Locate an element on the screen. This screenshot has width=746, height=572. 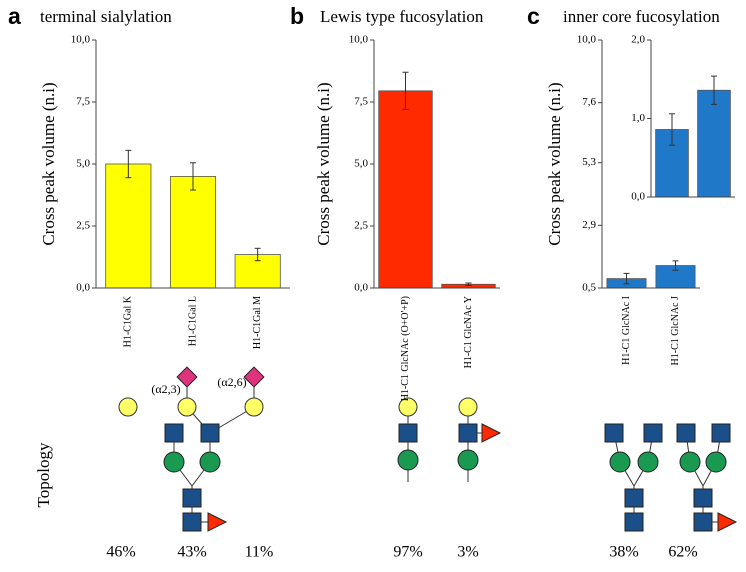
panel-label: a is located at coordinates (14, 16).